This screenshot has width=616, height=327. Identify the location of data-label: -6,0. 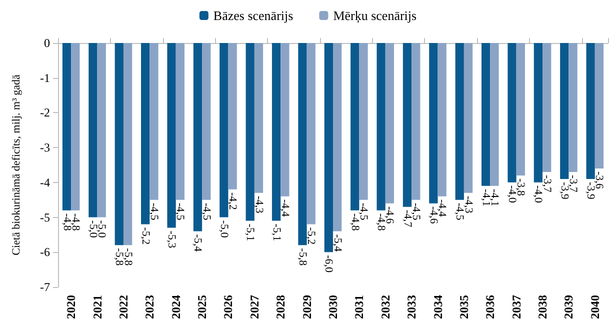
(328, 264).